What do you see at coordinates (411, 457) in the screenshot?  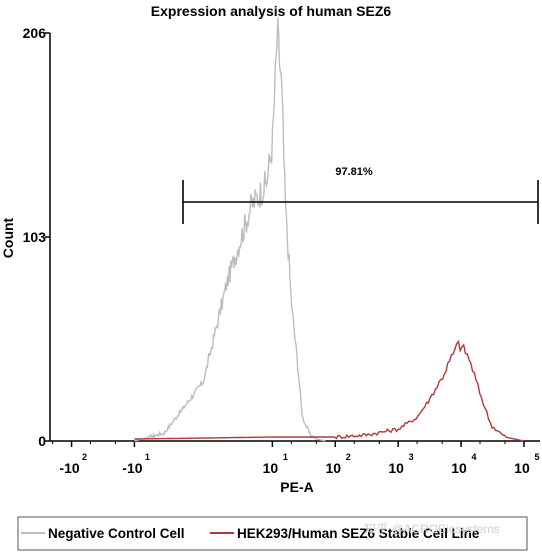 I see `x-tick-exponent-4: 3` at bounding box center [411, 457].